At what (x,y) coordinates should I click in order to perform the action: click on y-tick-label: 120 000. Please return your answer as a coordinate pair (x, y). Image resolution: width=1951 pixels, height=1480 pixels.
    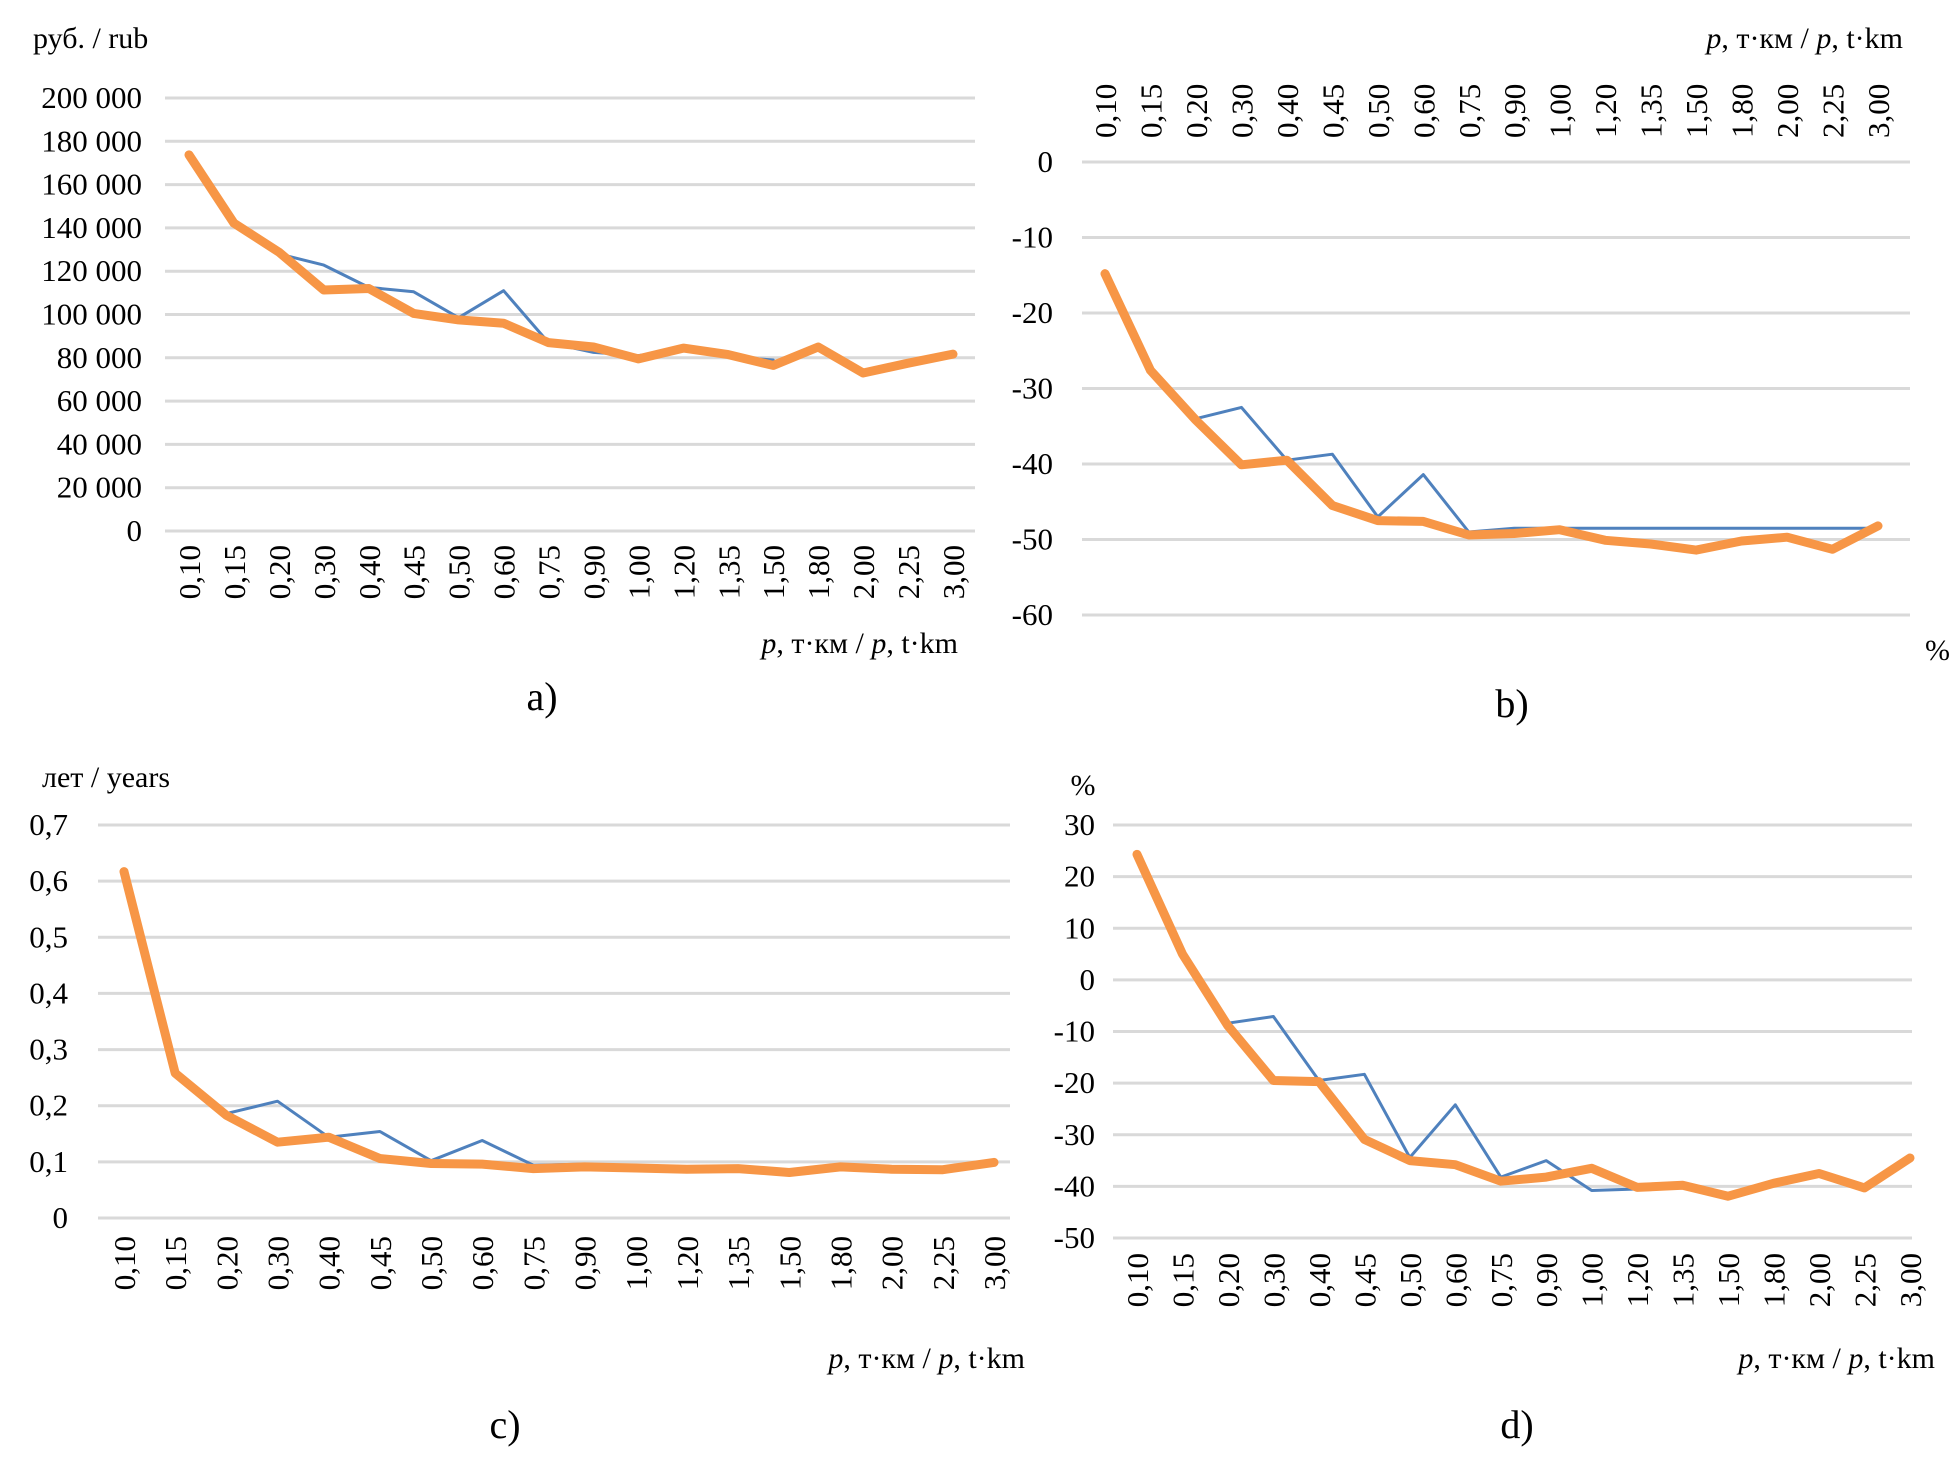
    Looking at the image, I should click on (91, 270).